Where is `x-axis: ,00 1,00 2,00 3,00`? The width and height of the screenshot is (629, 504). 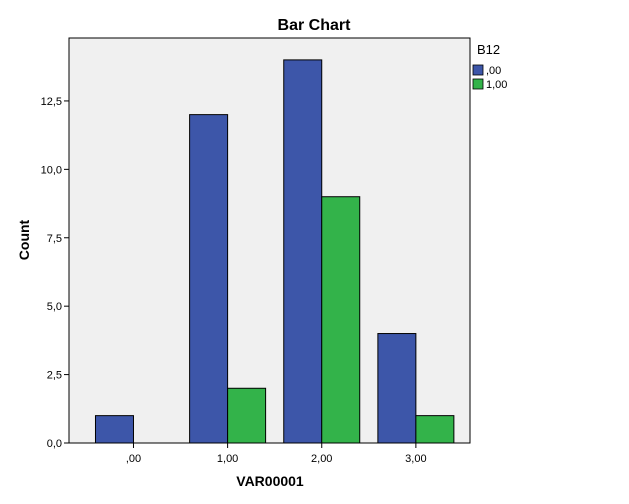 x-axis: ,00 1,00 2,00 3,00 is located at coordinates (276, 454).